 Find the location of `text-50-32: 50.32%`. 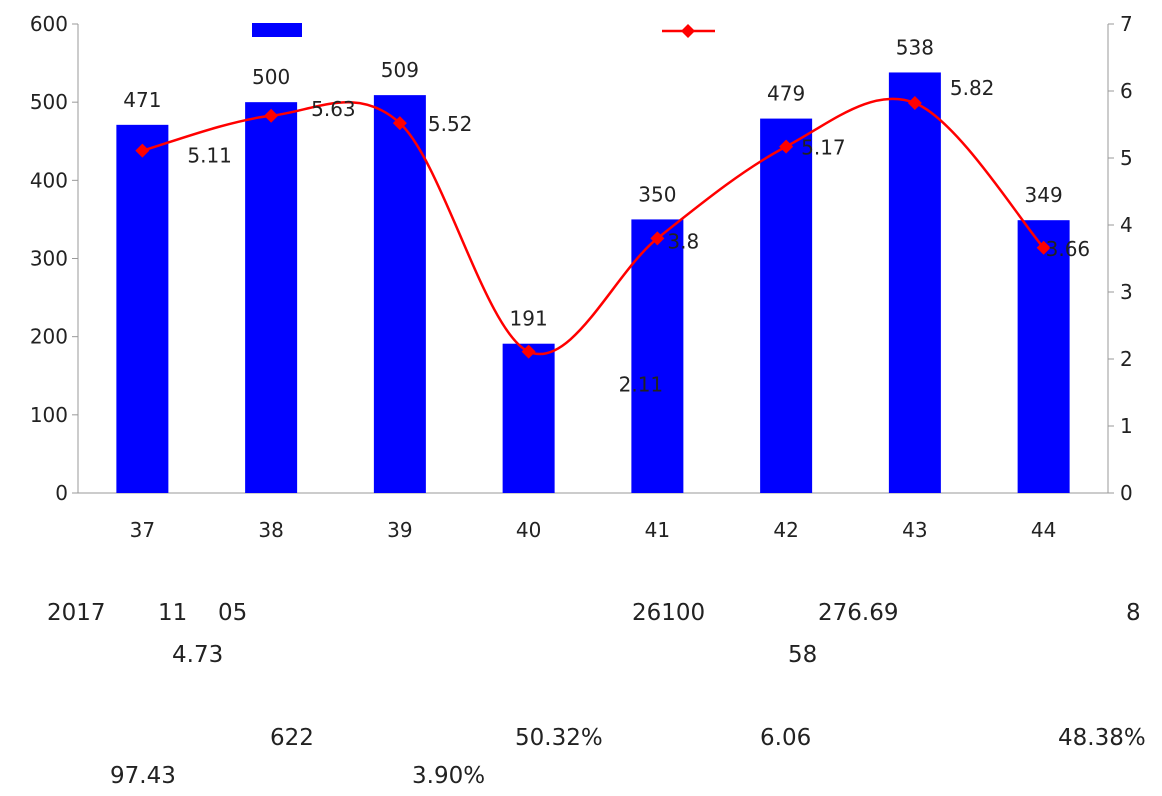

text-50-32: 50.32% is located at coordinates (559, 738).